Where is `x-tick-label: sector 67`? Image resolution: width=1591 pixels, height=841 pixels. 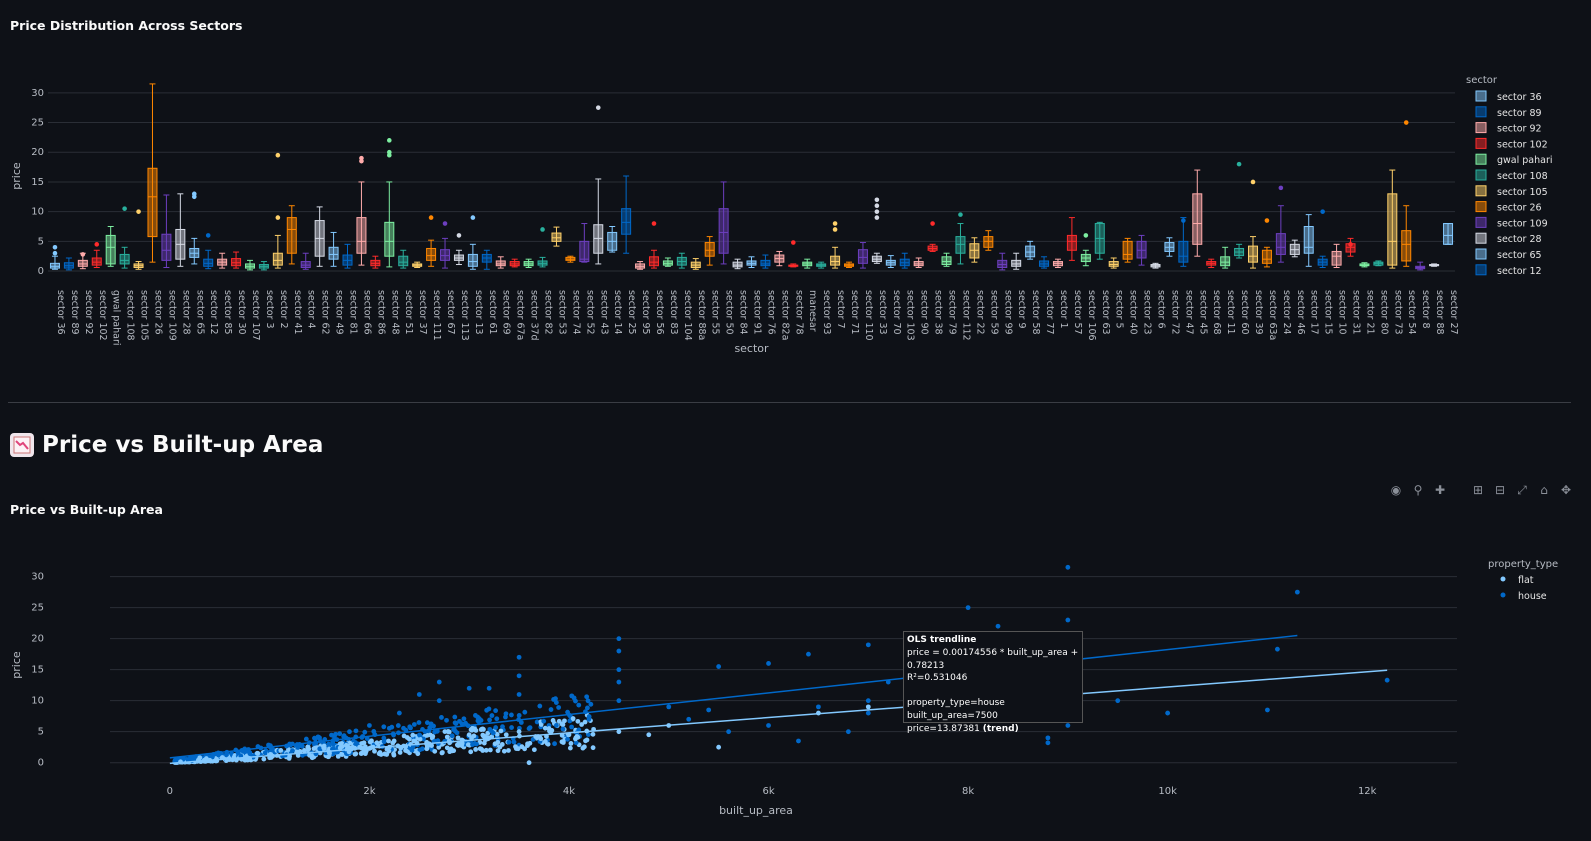
x-tick-label: sector 67 is located at coordinates (450, 312).